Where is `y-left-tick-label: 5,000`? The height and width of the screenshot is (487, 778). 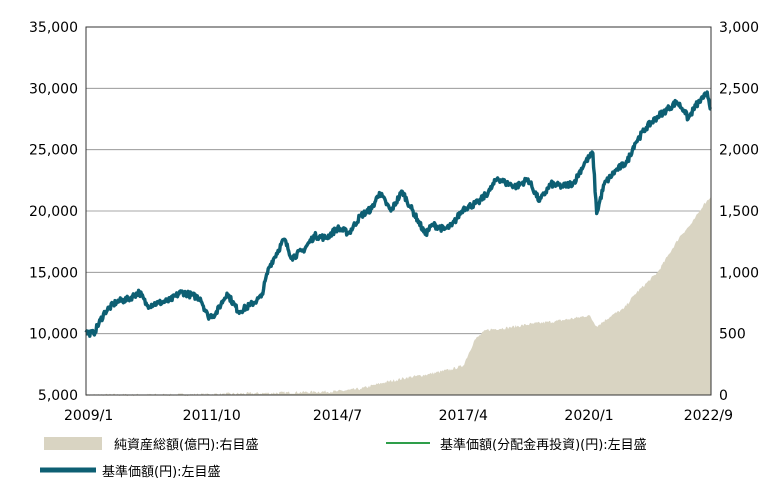
y-left-tick-label: 5,000 is located at coordinates (58, 396).